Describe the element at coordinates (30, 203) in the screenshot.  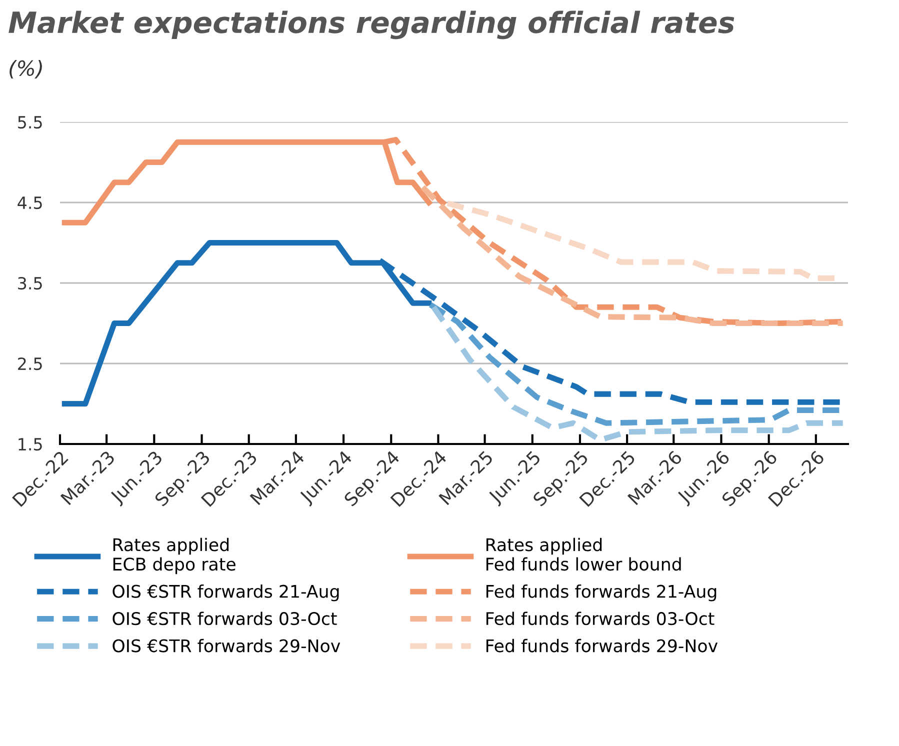
I see `y-tick-label: 4.5` at that location.